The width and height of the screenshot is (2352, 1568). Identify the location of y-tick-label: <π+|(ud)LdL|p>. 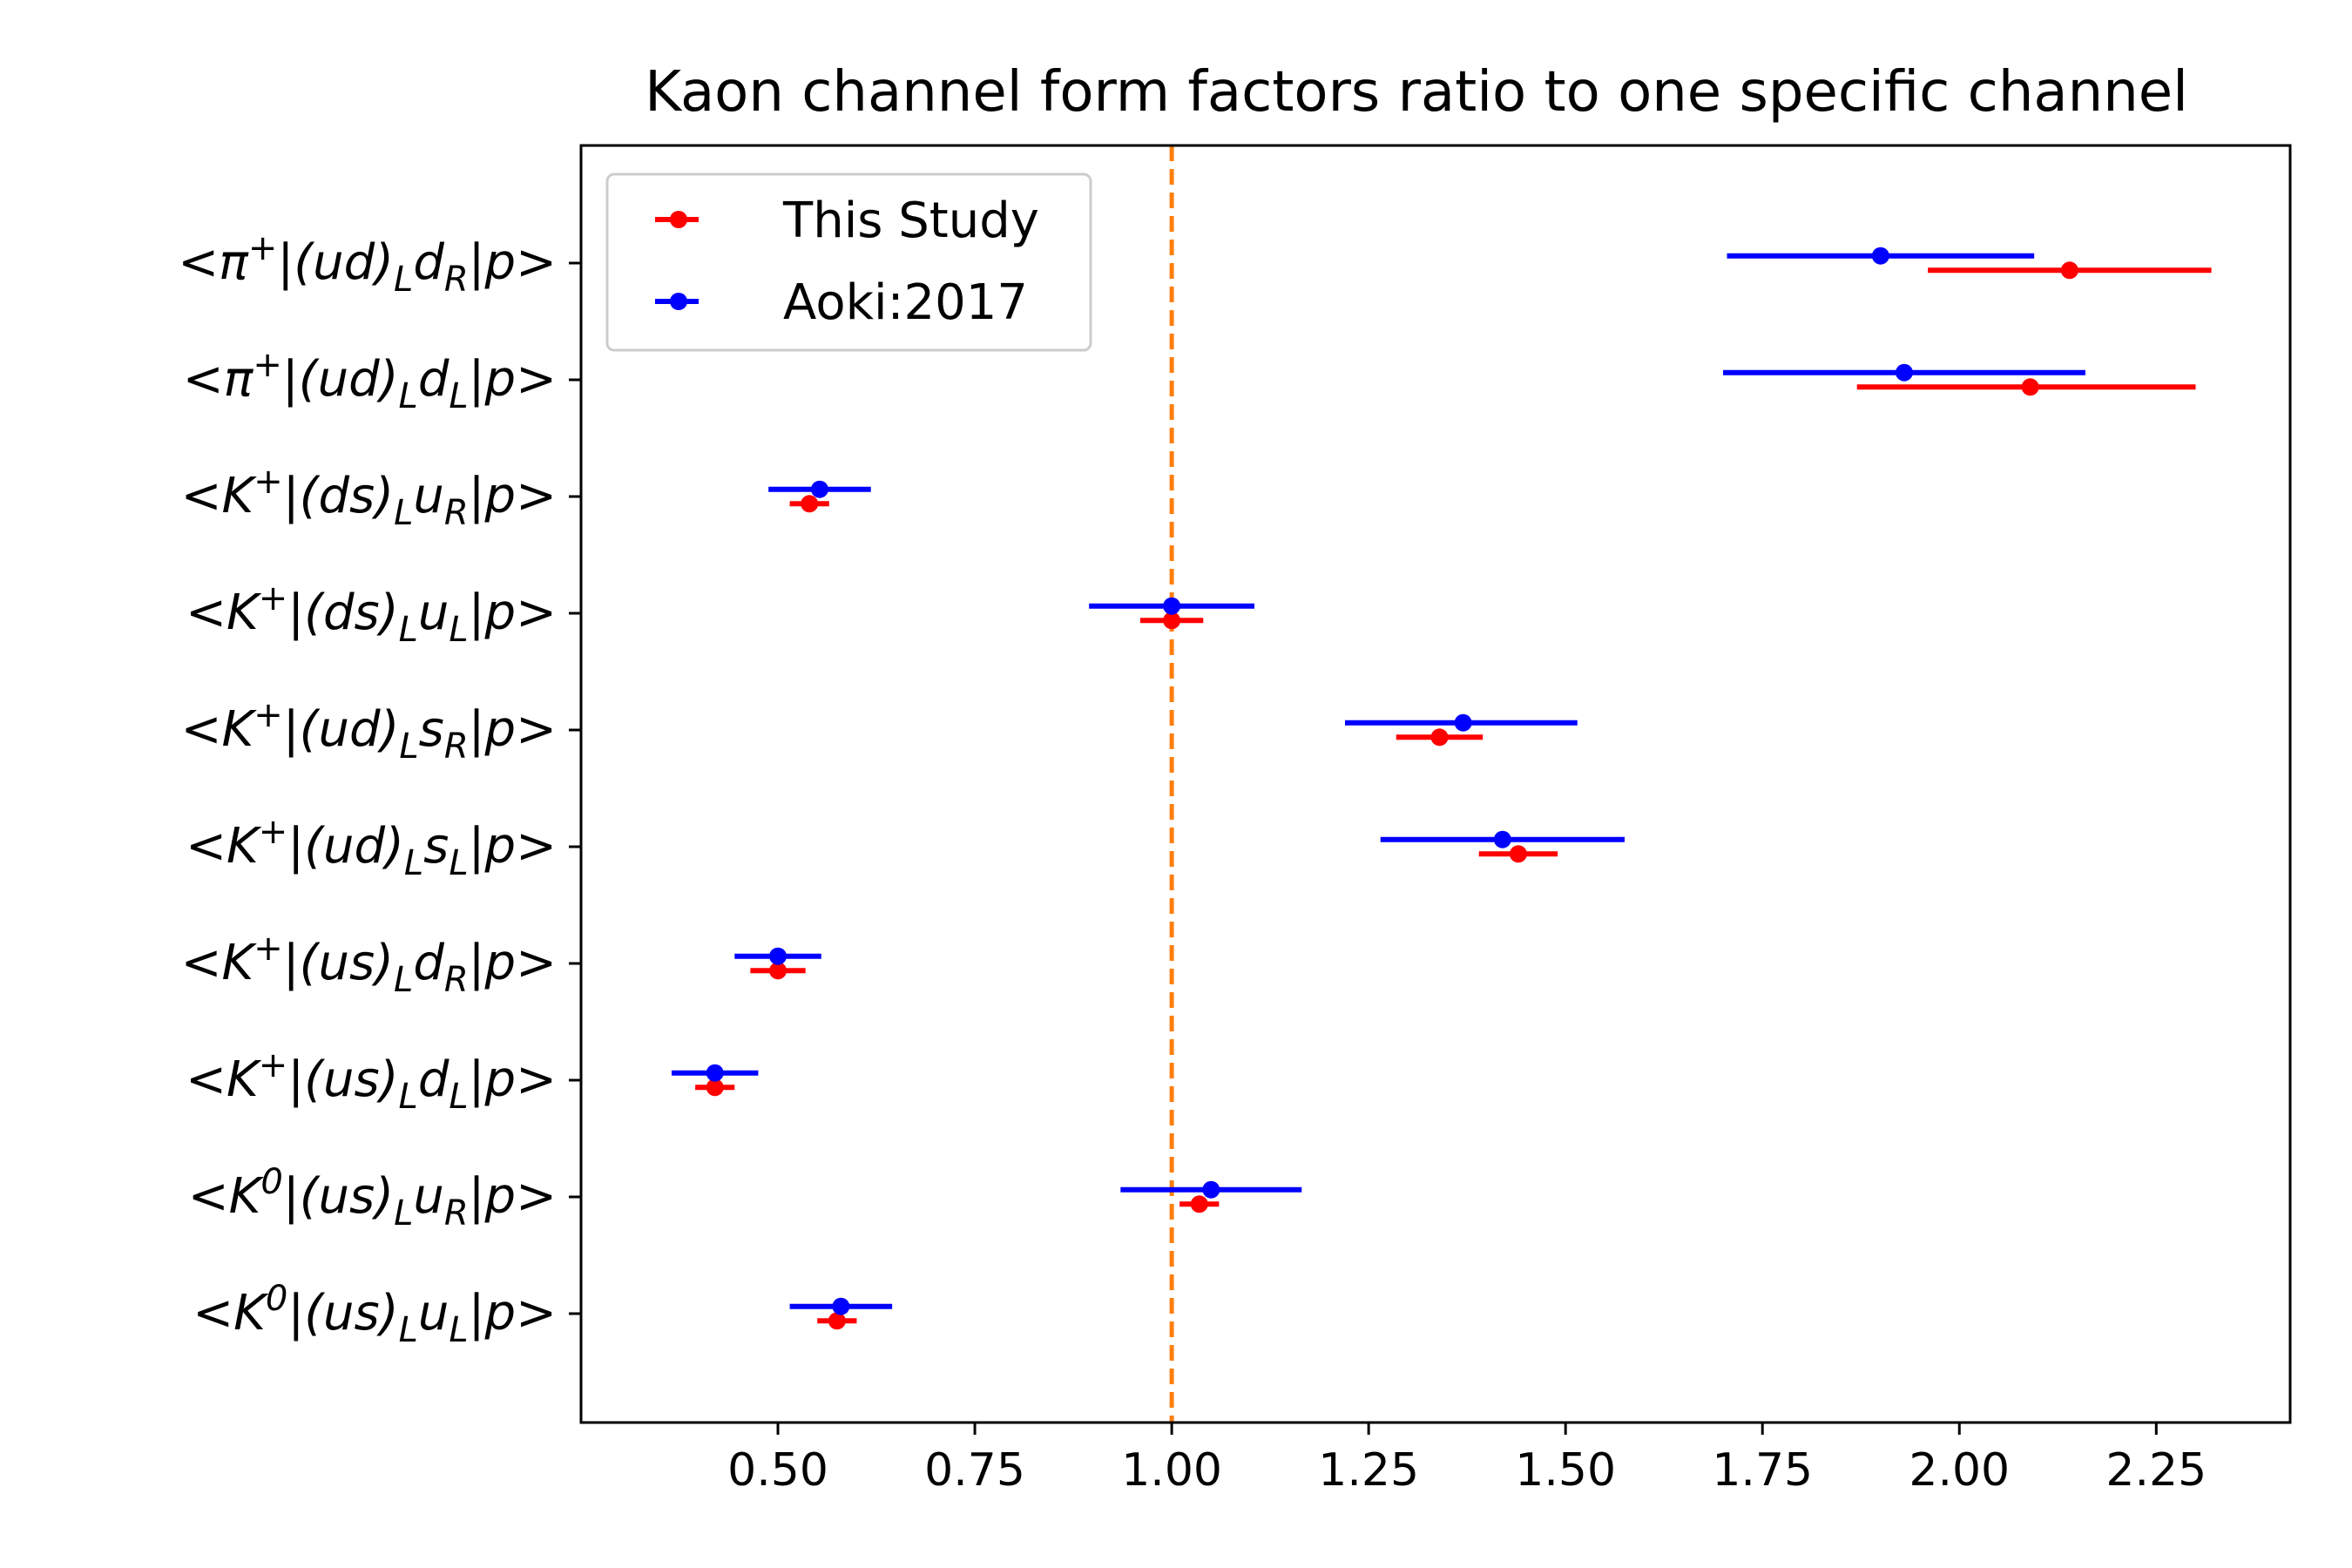
(370, 380).